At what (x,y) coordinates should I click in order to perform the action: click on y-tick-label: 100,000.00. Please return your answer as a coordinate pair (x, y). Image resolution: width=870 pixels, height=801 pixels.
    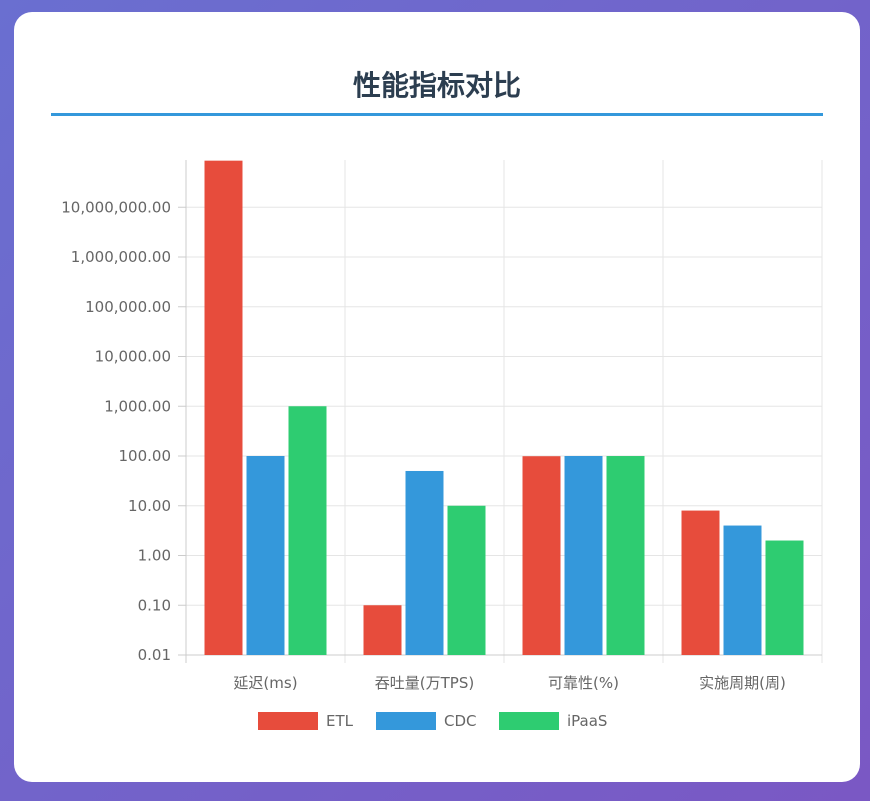
    Looking at the image, I should click on (128, 307).